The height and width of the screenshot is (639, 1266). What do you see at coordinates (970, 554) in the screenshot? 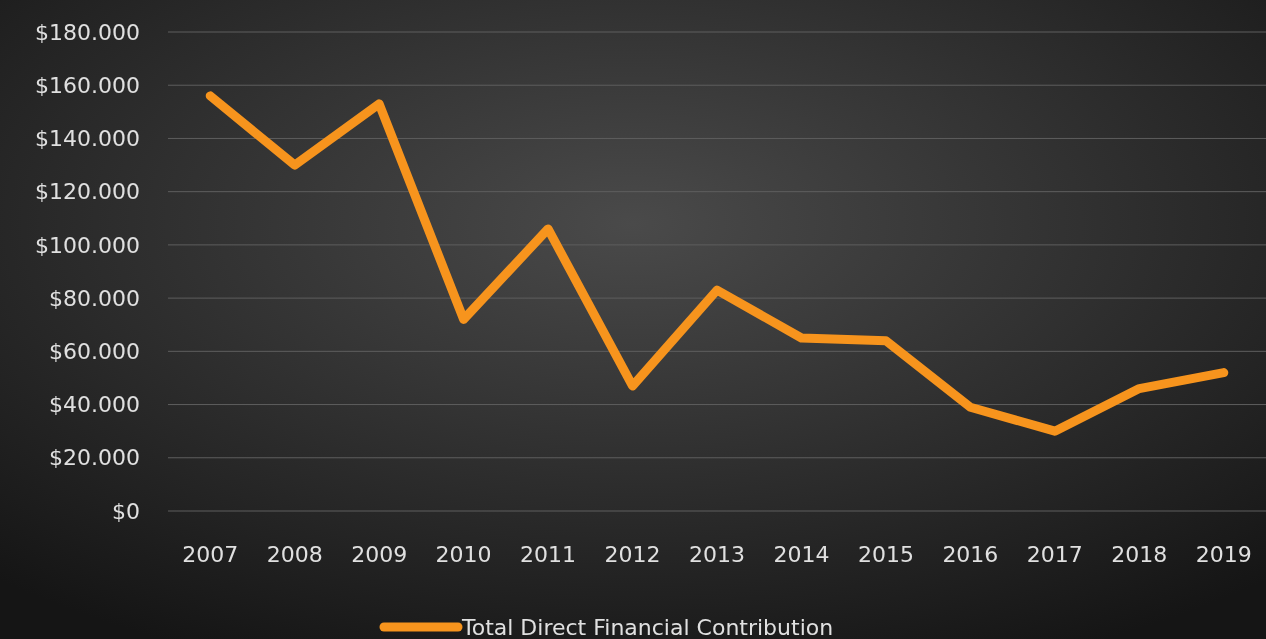
I see `x-tick-label: 2016` at bounding box center [970, 554].